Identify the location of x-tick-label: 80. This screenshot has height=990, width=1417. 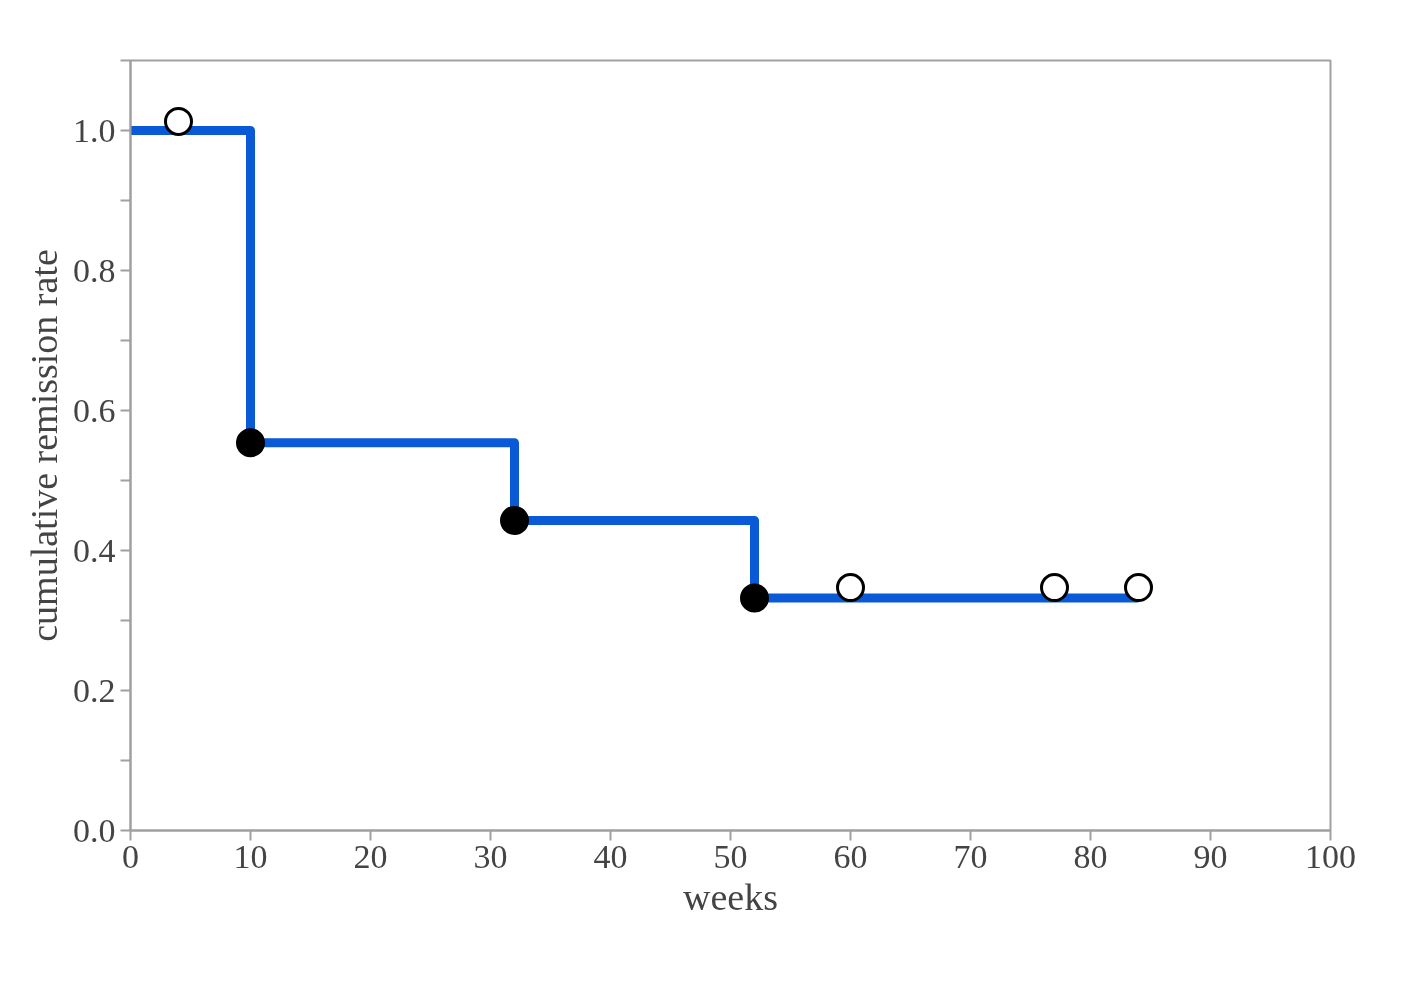
(1090, 856).